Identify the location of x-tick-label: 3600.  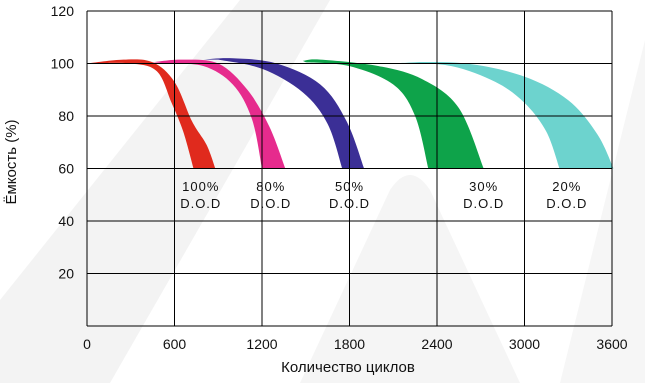
(611, 344).